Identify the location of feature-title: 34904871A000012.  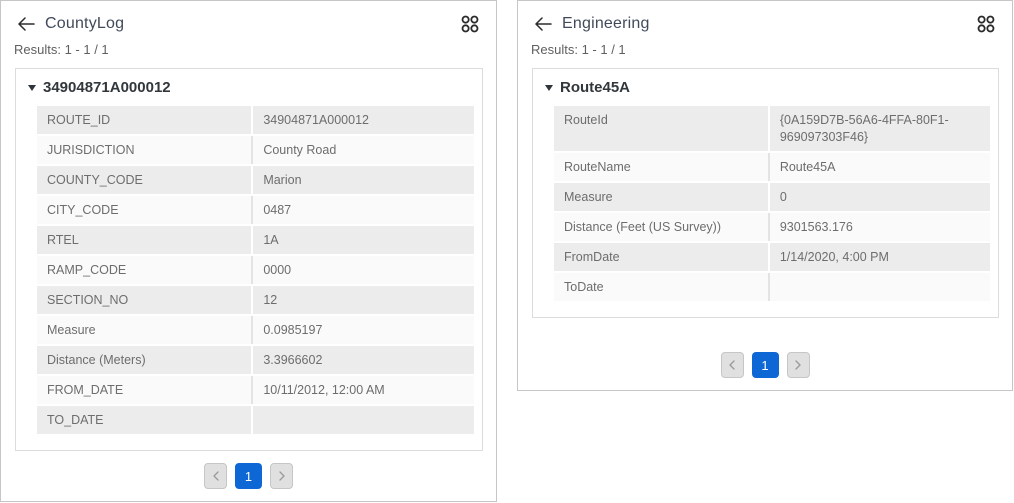
(107, 87).